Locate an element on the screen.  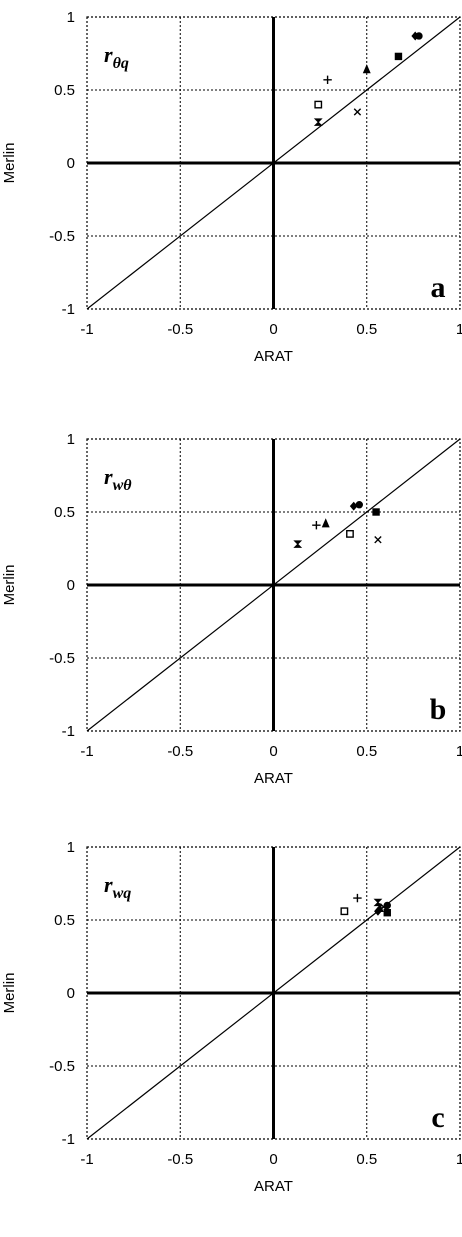
correlation-label: rwq is located at coordinates (117, 887).